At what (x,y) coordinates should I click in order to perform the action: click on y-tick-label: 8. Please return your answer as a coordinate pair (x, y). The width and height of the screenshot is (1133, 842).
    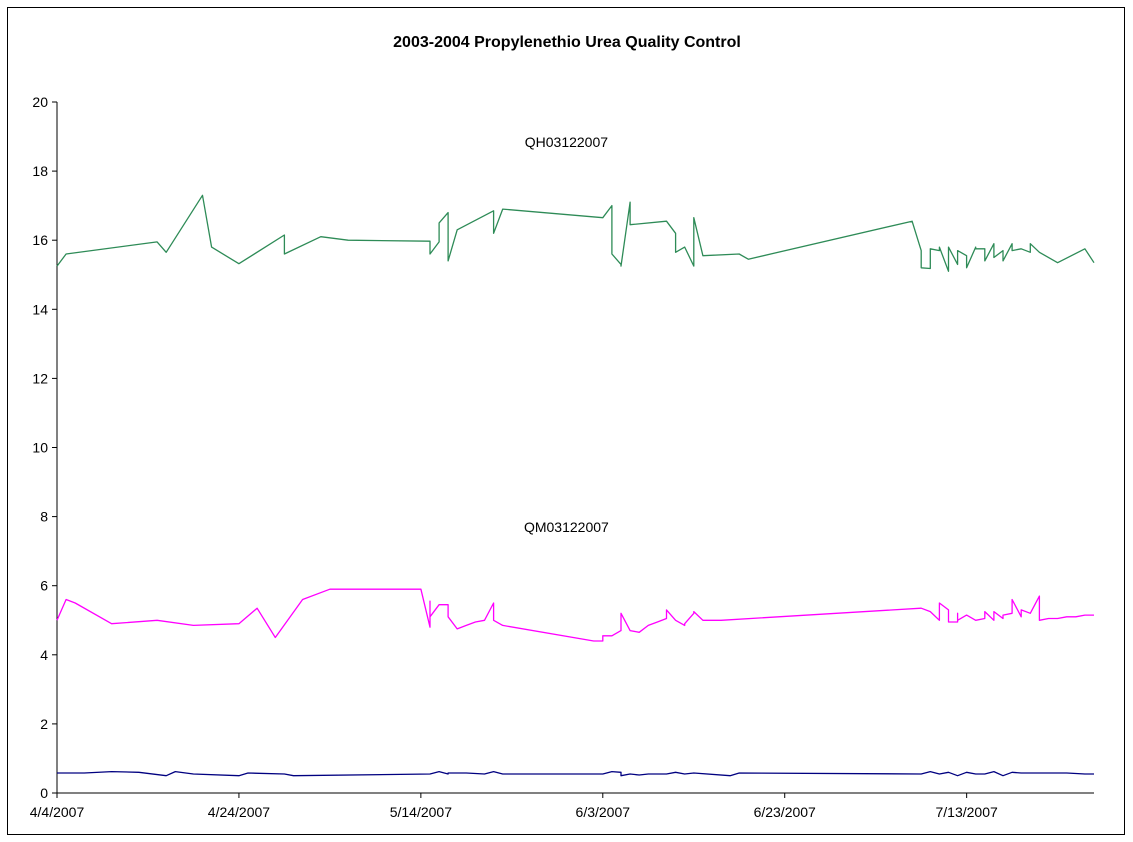
    Looking at the image, I should click on (44, 517).